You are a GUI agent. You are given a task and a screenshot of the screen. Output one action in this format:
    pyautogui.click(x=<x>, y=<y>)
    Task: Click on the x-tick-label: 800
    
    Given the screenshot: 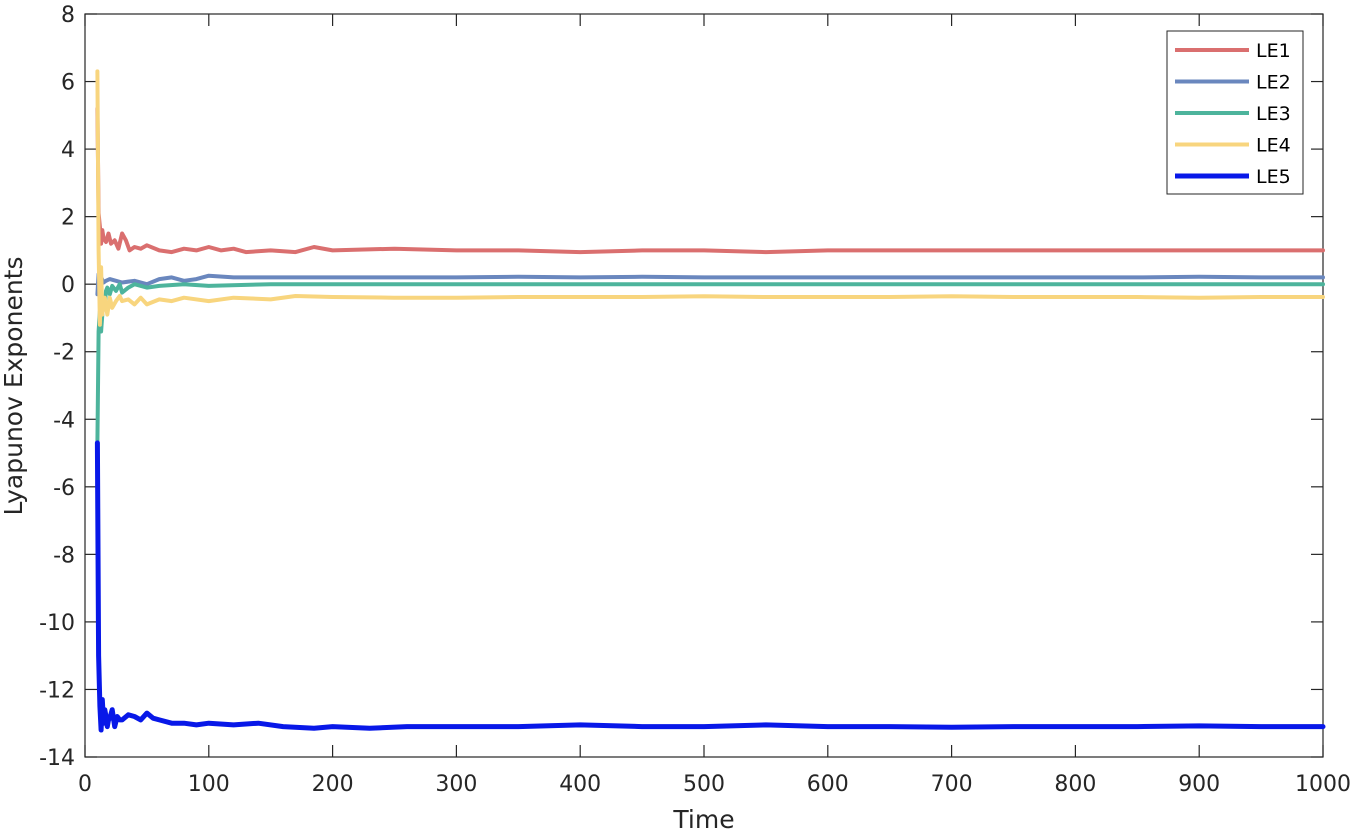 What is the action you would take?
    pyautogui.click(x=1075, y=784)
    